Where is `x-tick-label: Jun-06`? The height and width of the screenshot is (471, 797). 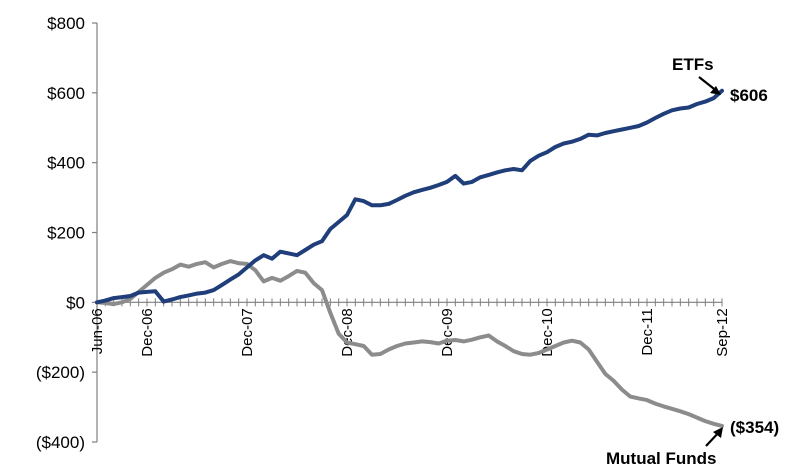
x-tick-label: Jun-06 is located at coordinates (97, 331).